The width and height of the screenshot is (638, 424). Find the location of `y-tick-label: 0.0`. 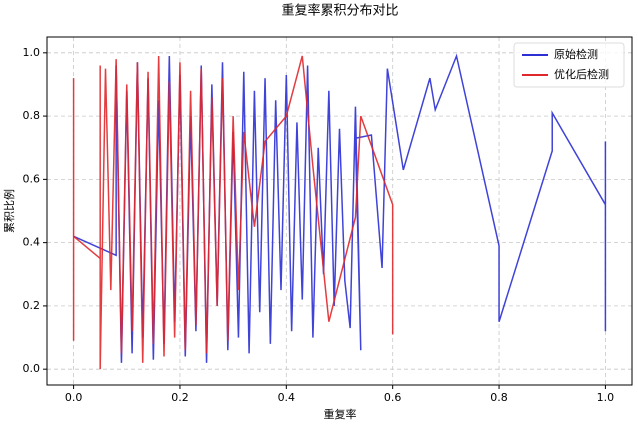

y-tick-label: 0.0 is located at coordinates (32, 368).